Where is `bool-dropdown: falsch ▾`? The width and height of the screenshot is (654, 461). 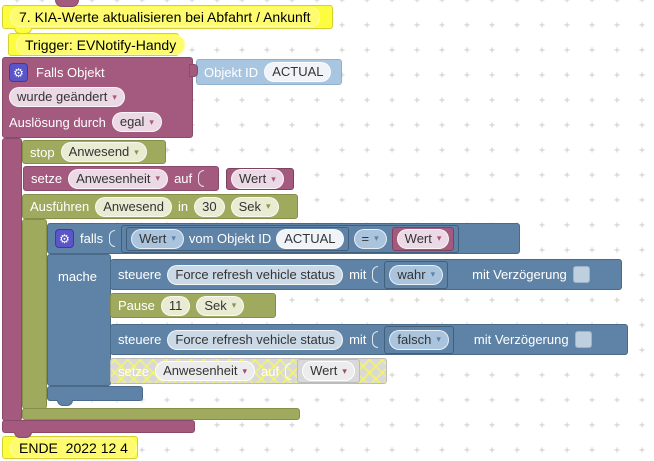 bool-dropdown: falsch ▾ is located at coordinates (419, 339).